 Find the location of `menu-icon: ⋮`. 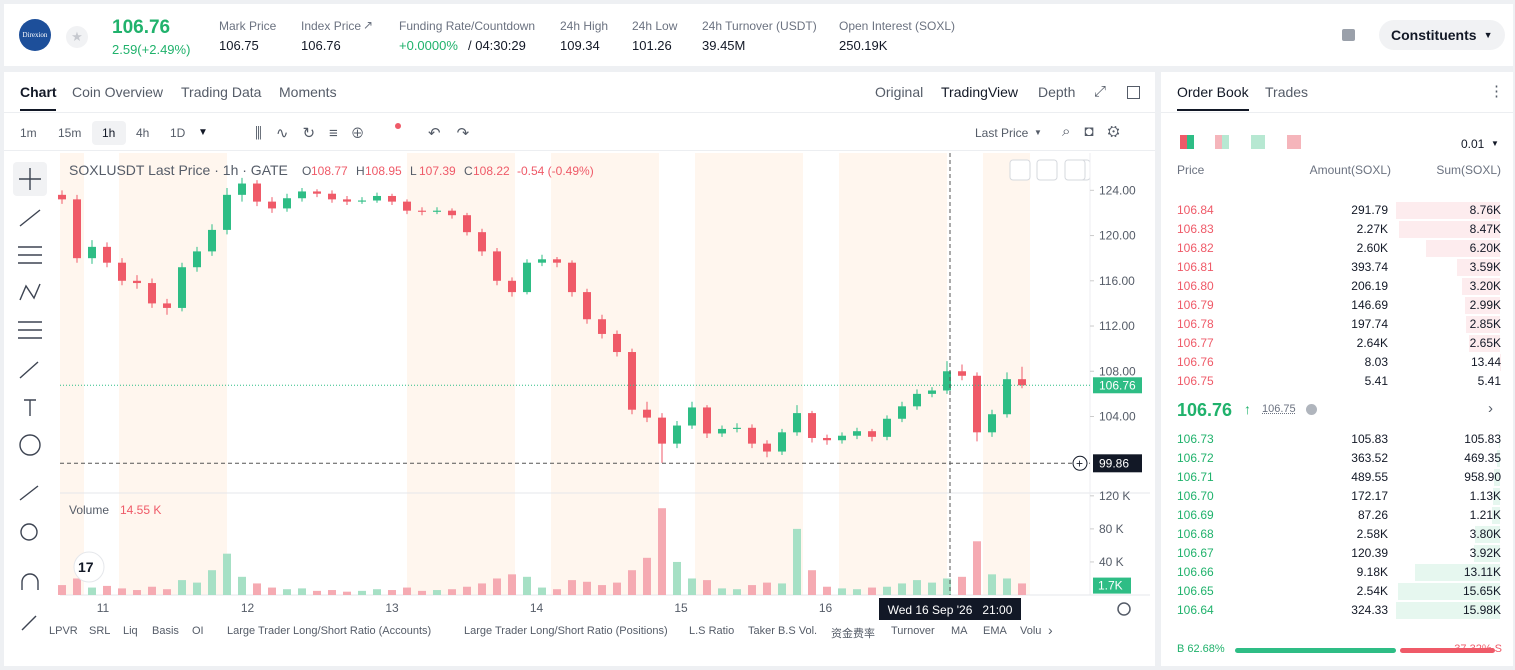

menu-icon: ⋮ is located at coordinates (1496, 91).